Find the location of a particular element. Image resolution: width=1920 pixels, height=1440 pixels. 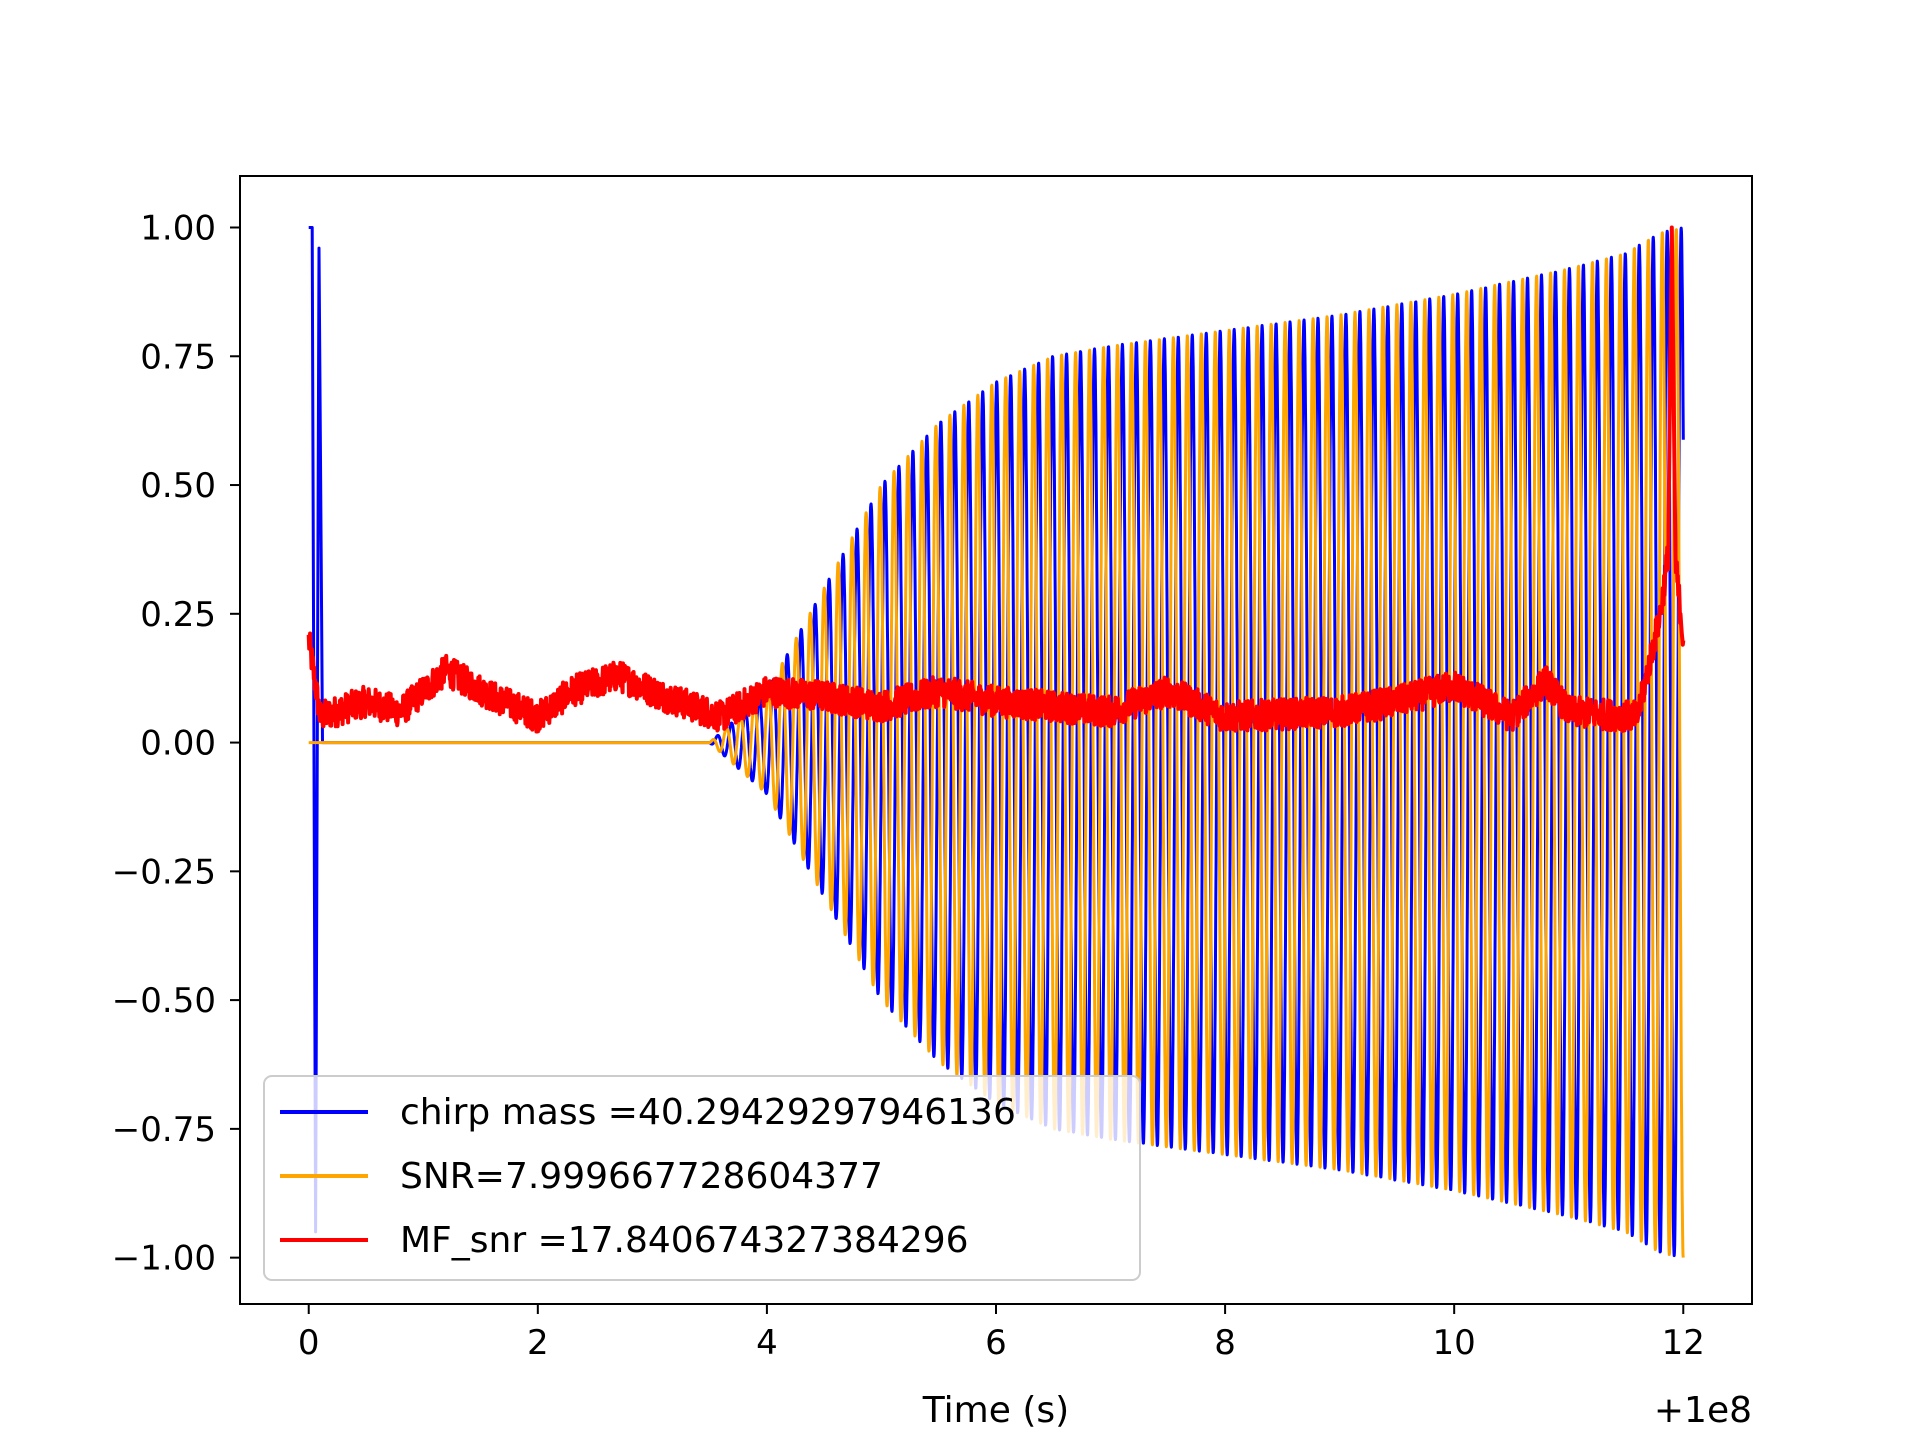

y-tick-label: 1.00 is located at coordinates (178, 229).